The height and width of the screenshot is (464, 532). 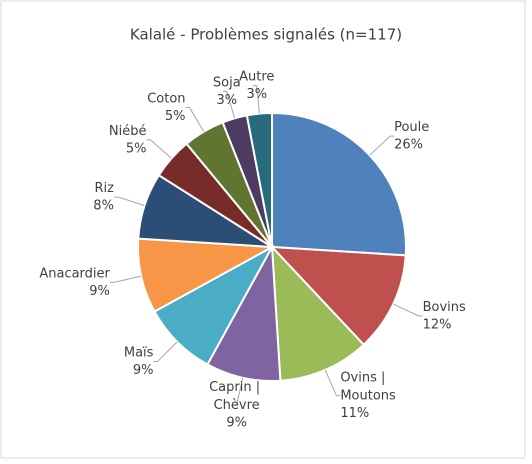 What do you see at coordinates (411, 127) in the screenshot?
I see `category-label: Poule` at bounding box center [411, 127].